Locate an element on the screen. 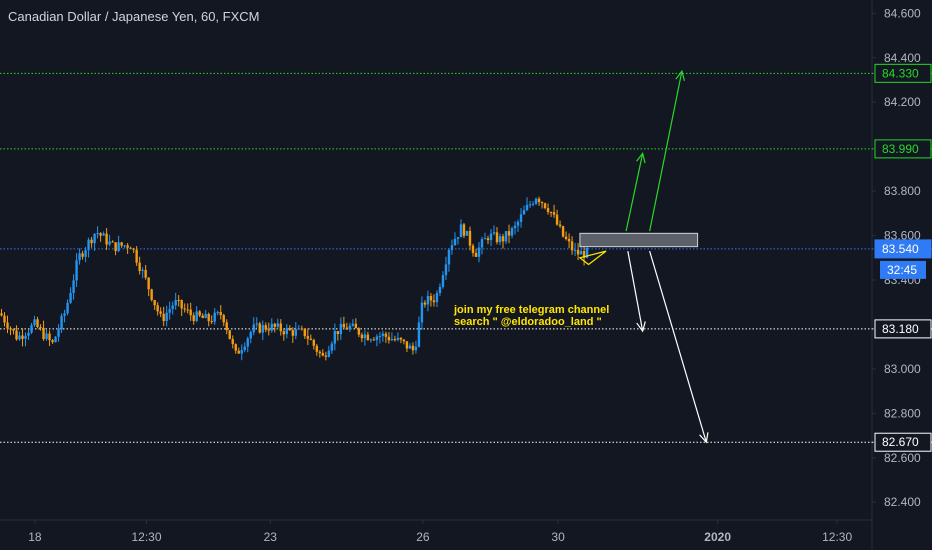  chart-title: Canadian Dollar / Japanese Yen, 60, FXCM is located at coordinates (134, 16).